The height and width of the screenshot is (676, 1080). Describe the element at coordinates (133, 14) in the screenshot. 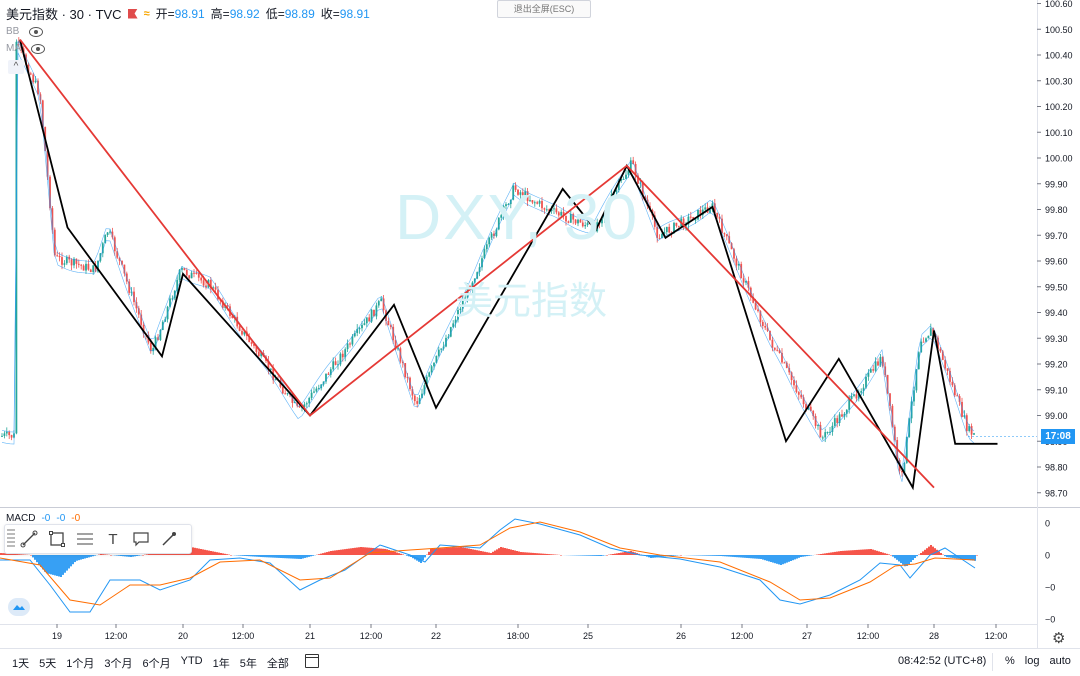

I see `flag-icon` at that location.